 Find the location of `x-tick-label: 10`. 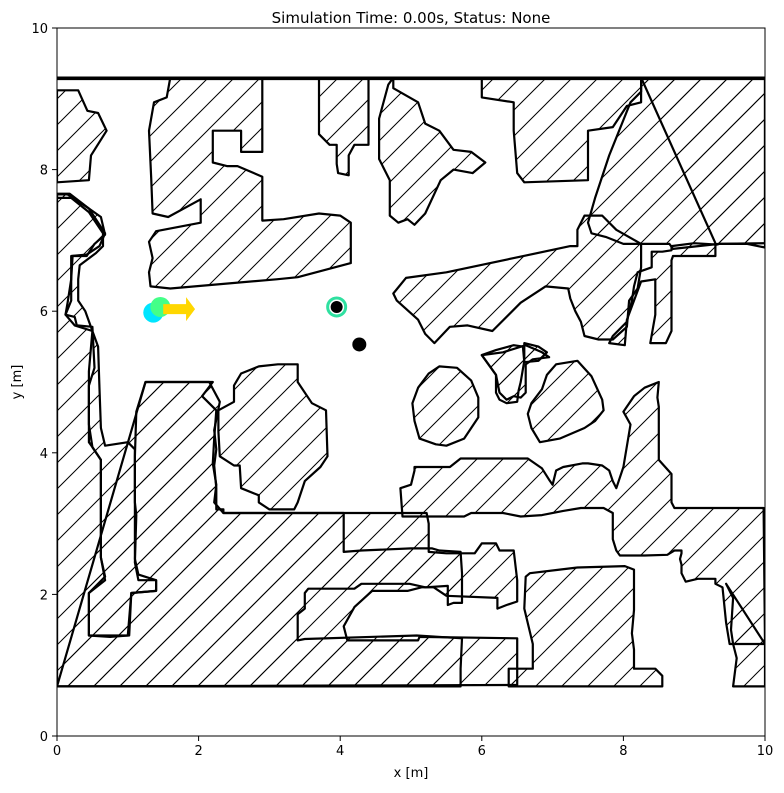

x-tick-label: 10 is located at coordinates (765, 751).